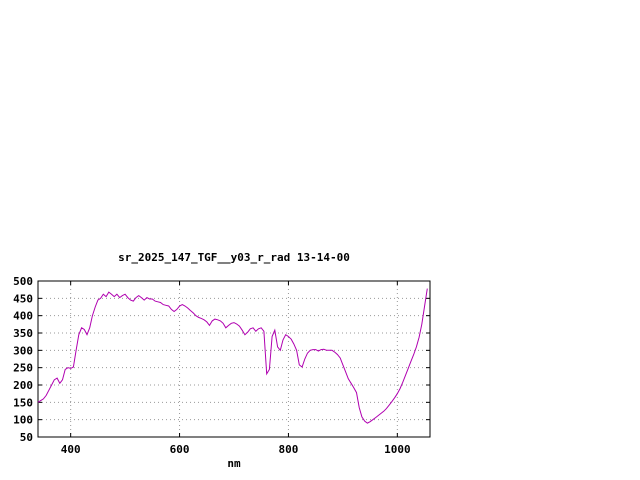 This screenshot has width=640, height=480. Describe the element at coordinates (23, 316) in the screenshot. I see `y-tick-label: 400` at that location.